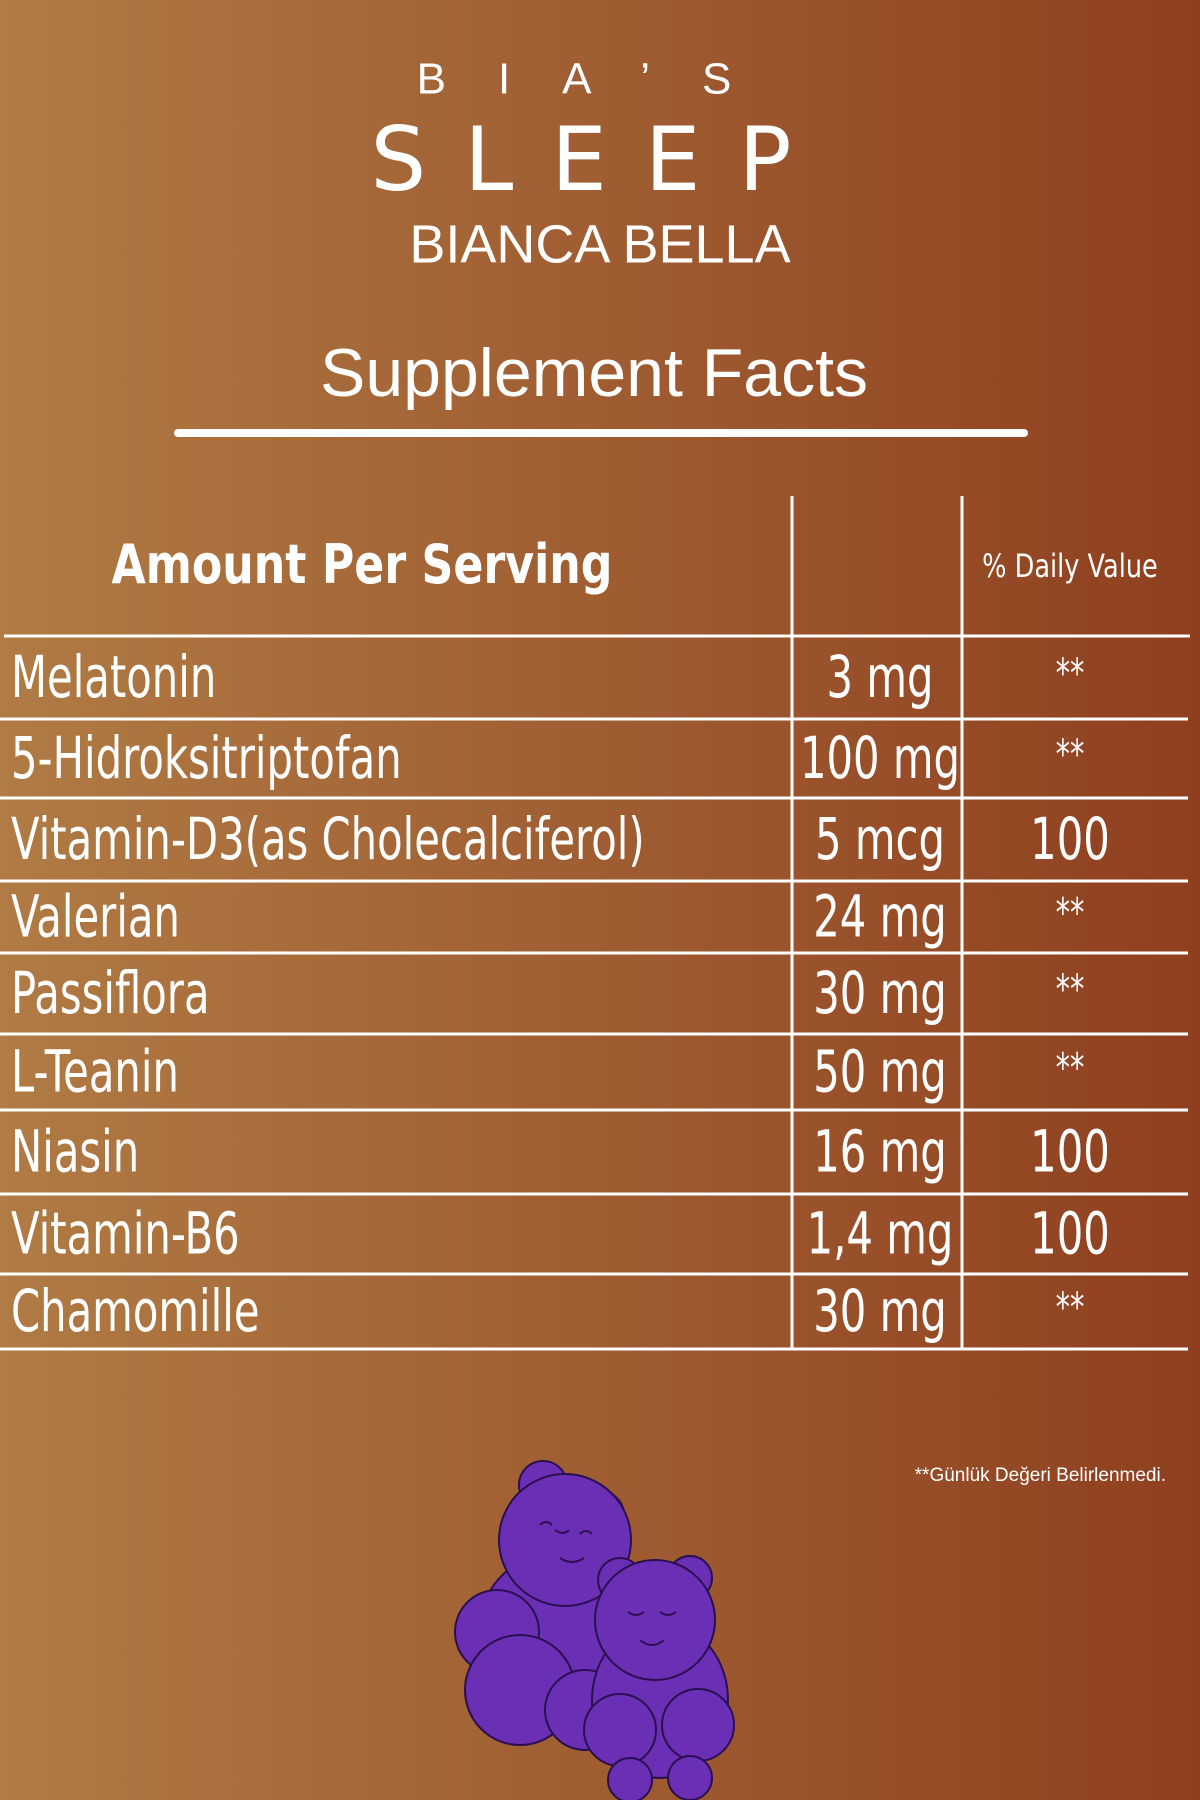  What do you see at coordinates (880, 677) in the screenshot?
I see `amount: 3 mg` at bounding box center [880, 677].